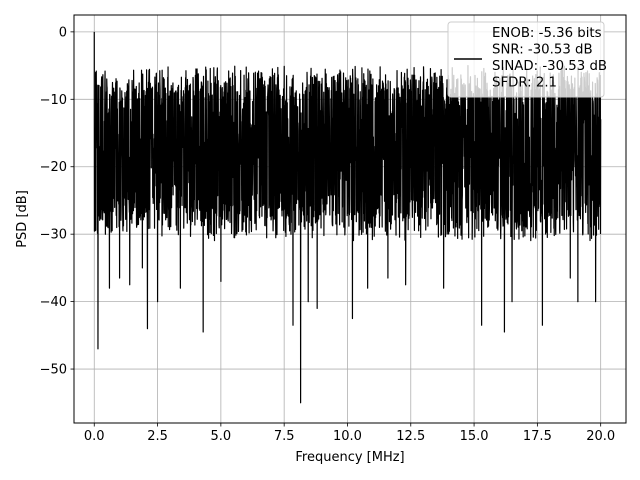 This screenshot has height=480, width=640. What do you see at coordinates (53, 167) in the screenshot?
I see `y-tick-label: −20` at bounding box center [53, 167].